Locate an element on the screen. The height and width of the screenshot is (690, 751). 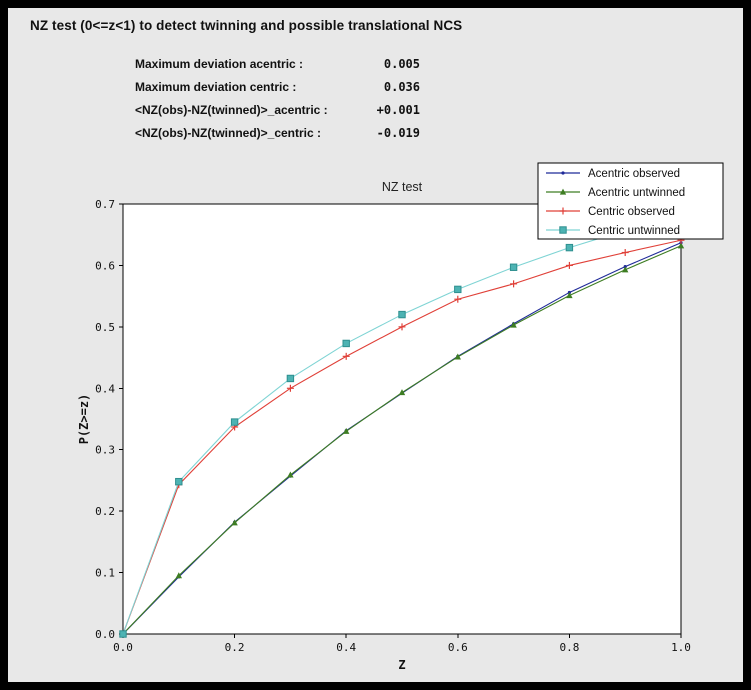
y-tick-label: 0.0 is located at coordinates (105, 634).